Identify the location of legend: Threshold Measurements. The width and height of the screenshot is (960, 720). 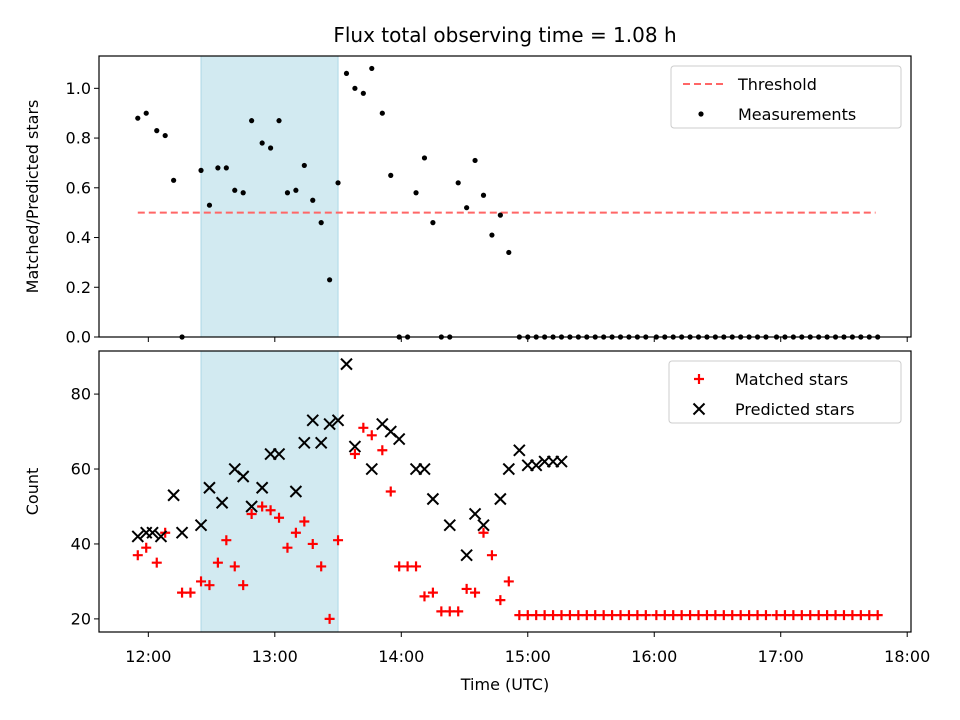
(786, 97).